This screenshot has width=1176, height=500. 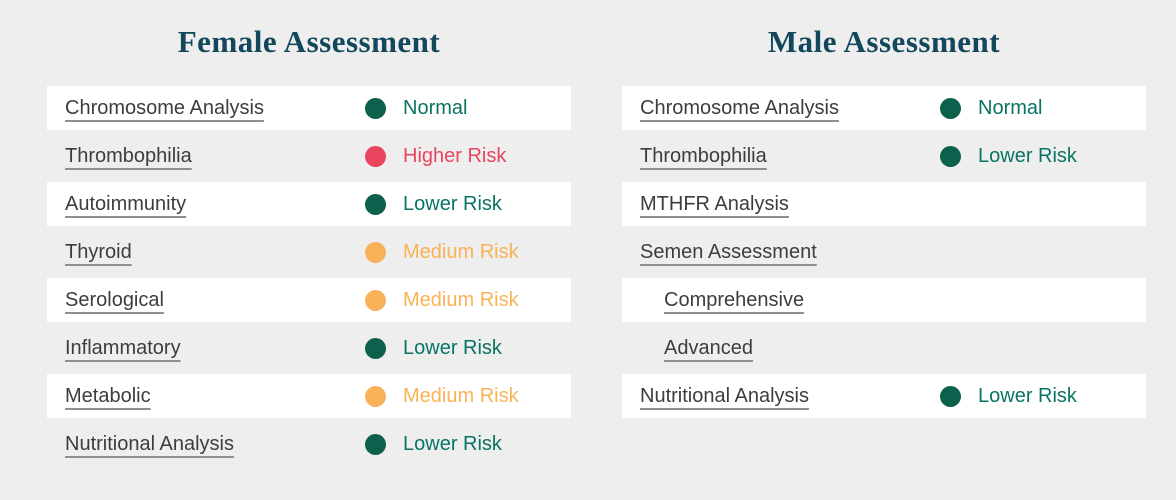 I want to click on status-label: Higher Risk, so click(x=455, y=155).